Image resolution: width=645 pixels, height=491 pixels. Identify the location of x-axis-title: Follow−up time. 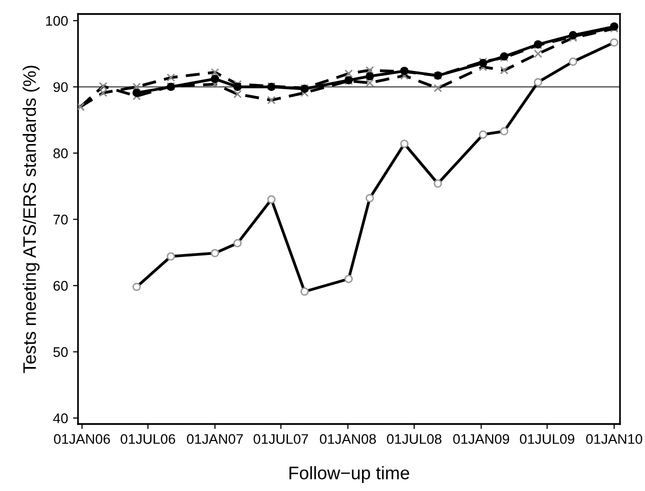
(350, 474).